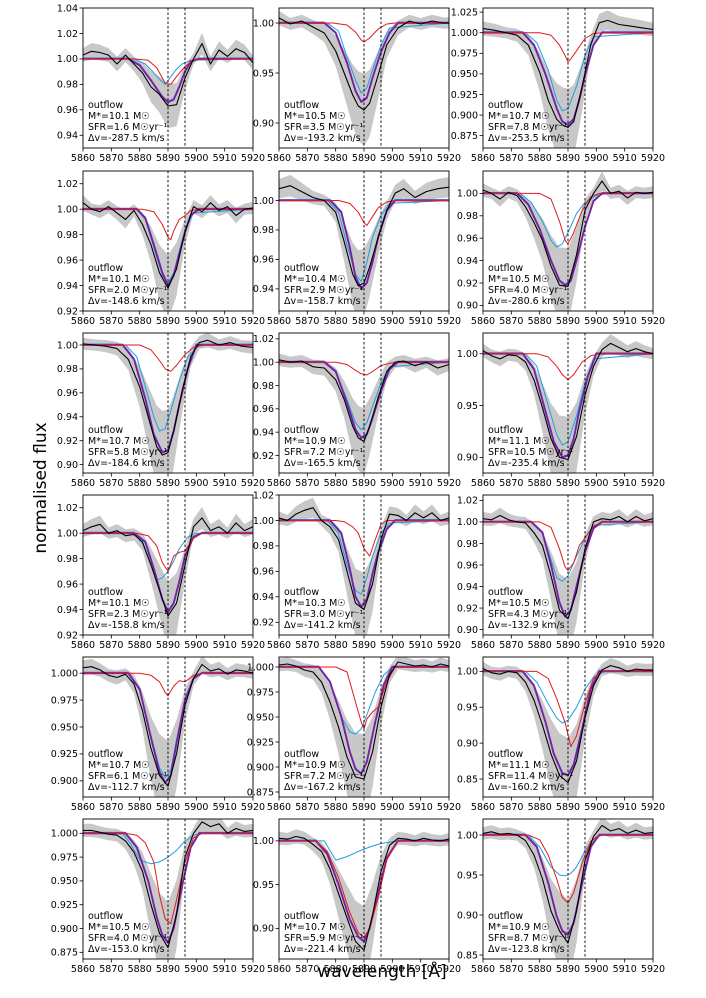 The image size is (706, 998). What do you see at coordinates (64, 834) in the screenshot?
I see `y-tick-label: 1.000` at bounding box center [64, 834].